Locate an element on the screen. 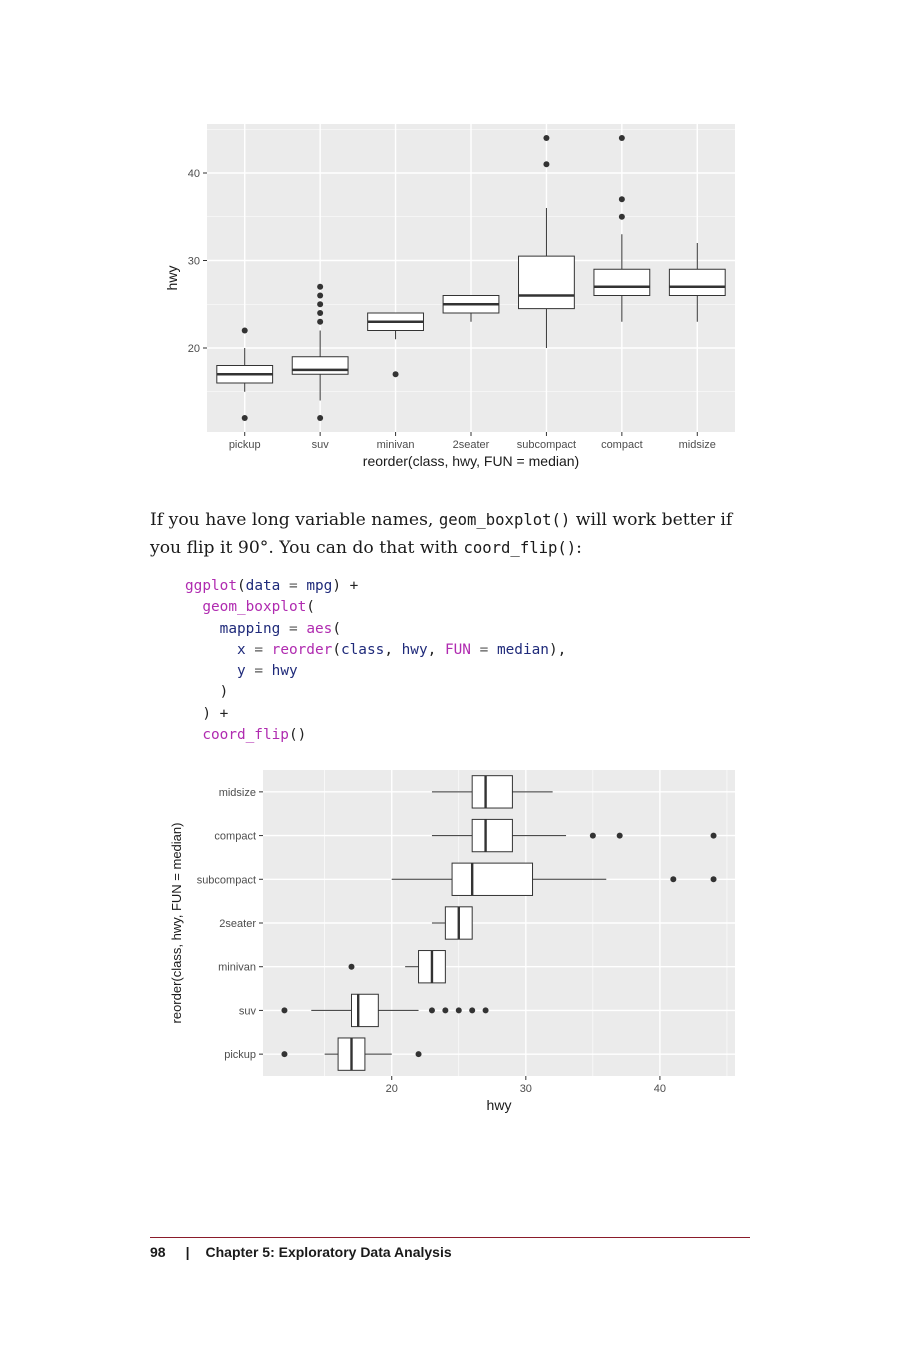 The width and height of the screenshot is (900, 1350). y-tick-label: minivan is located at coordinates (237, 968).